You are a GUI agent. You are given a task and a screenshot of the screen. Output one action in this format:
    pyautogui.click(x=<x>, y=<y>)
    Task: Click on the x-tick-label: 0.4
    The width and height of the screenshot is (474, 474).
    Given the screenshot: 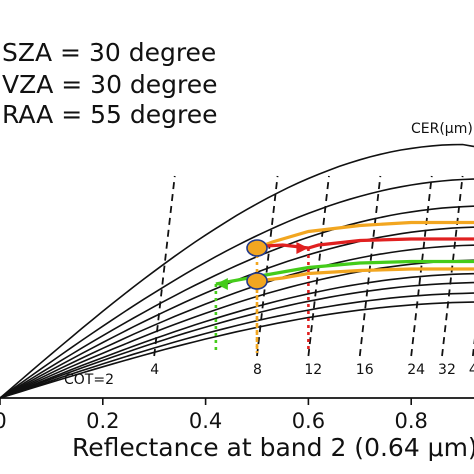 What is the action you would take?
    pyautogui.click(x=205, y=421)
    